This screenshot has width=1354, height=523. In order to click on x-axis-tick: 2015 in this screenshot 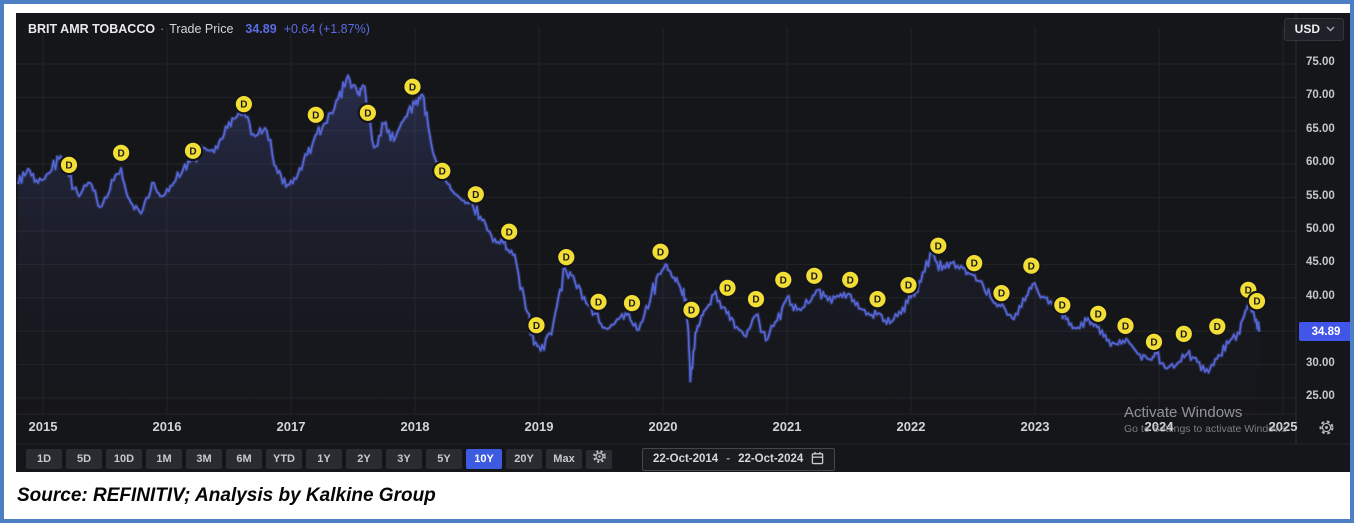, I will do `click(43, 426)`.